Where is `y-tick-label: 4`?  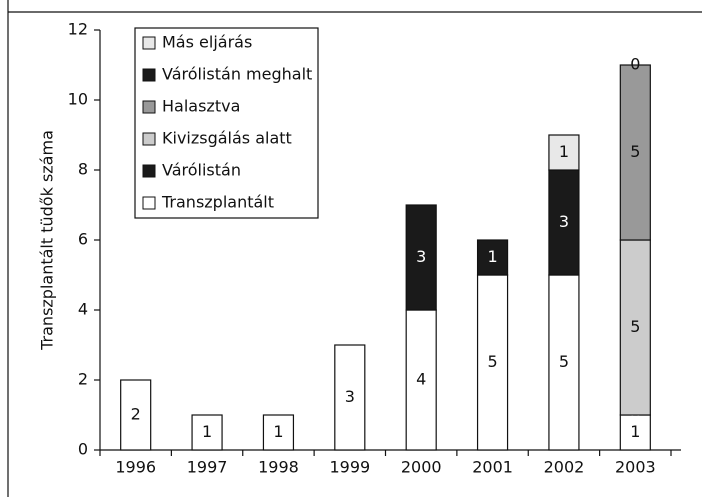
y-tick-label: 4 is located at coordinates (83, 309).